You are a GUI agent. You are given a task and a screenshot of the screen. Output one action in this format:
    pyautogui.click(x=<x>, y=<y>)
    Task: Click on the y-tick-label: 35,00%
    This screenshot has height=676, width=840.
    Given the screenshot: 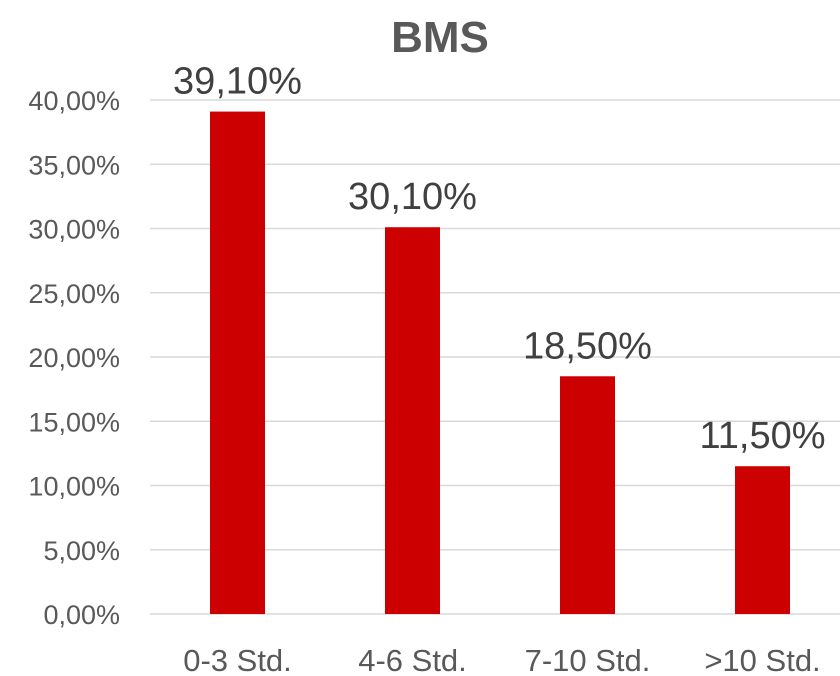 What is the action you would take?
    pyautogui.click(x=74, y=165)
    